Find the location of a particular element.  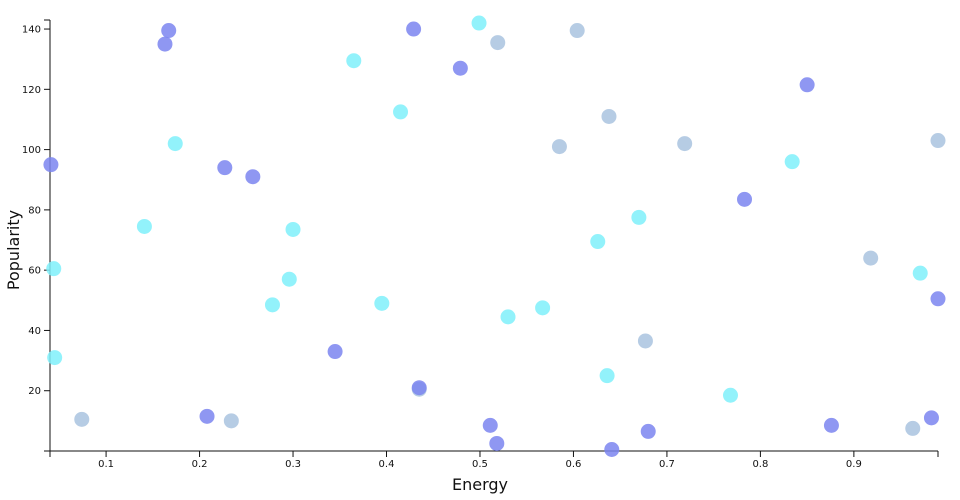

y-axis: 20 40 60 80 100 120 140 is located at coordinates (36, 235).